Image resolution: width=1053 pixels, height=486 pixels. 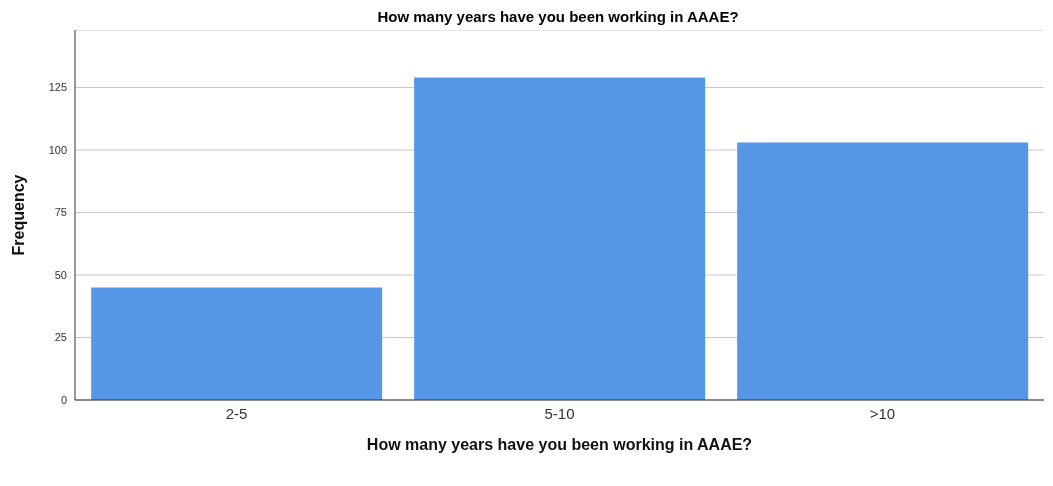 I want to click on y-tick-label: 0, so click(x=63, y=399).